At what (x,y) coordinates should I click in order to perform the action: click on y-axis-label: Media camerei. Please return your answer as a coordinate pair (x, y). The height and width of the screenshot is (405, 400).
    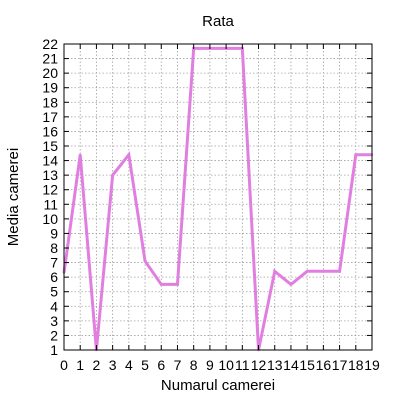
    Looking at the image, I should click on (13, 197).